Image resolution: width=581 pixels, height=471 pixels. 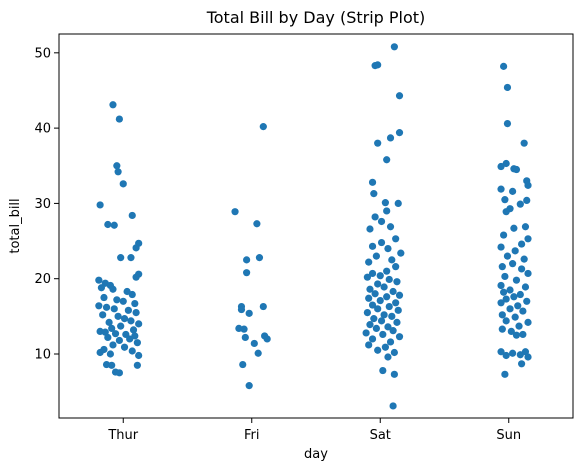 I want to click on x-tick-label-sat: Sat, so click(x=380, y=435).